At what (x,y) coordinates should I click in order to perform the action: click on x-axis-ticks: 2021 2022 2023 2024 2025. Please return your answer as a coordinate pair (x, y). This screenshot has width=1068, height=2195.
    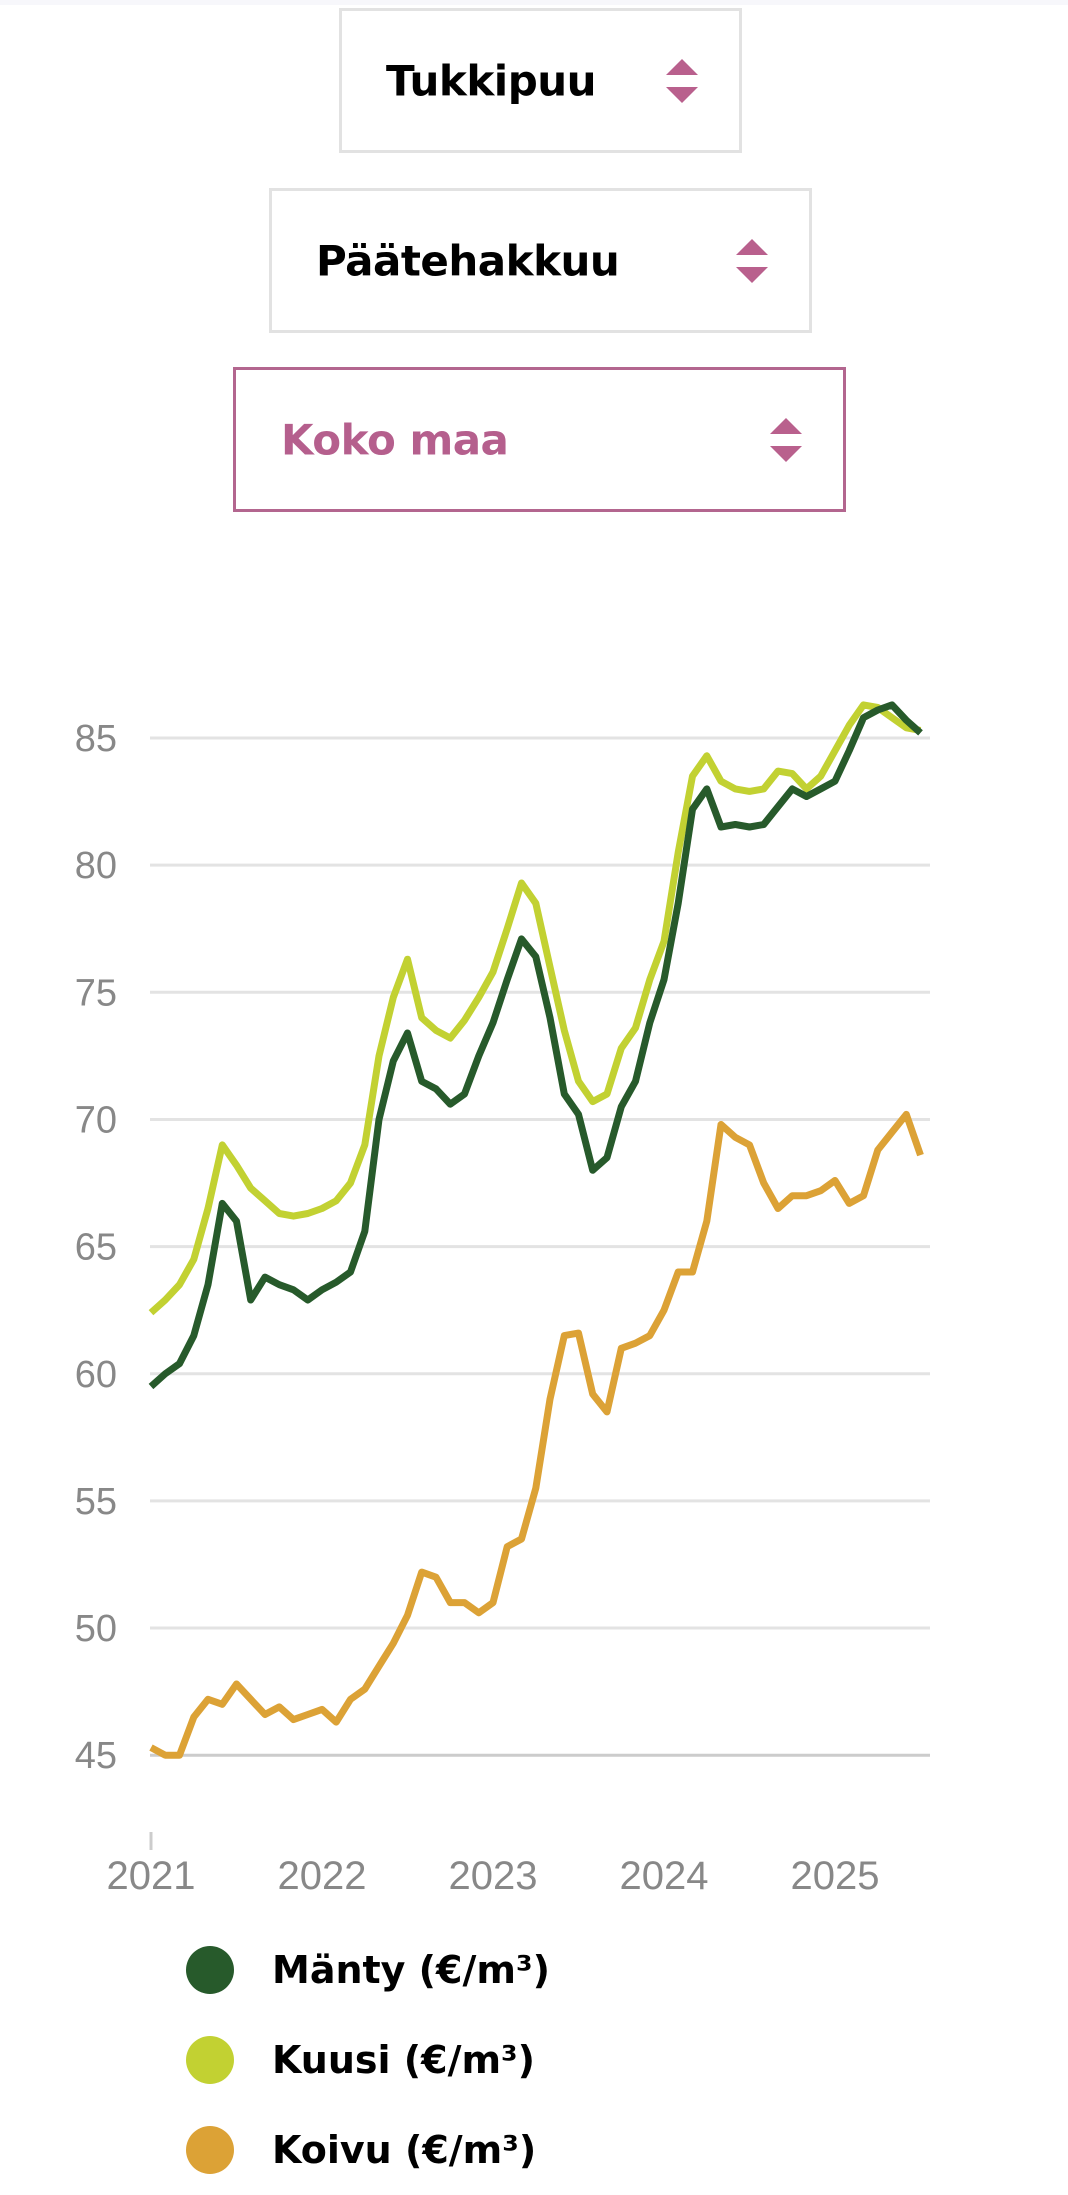
    Looking at the image, I should click on (493, 1865).